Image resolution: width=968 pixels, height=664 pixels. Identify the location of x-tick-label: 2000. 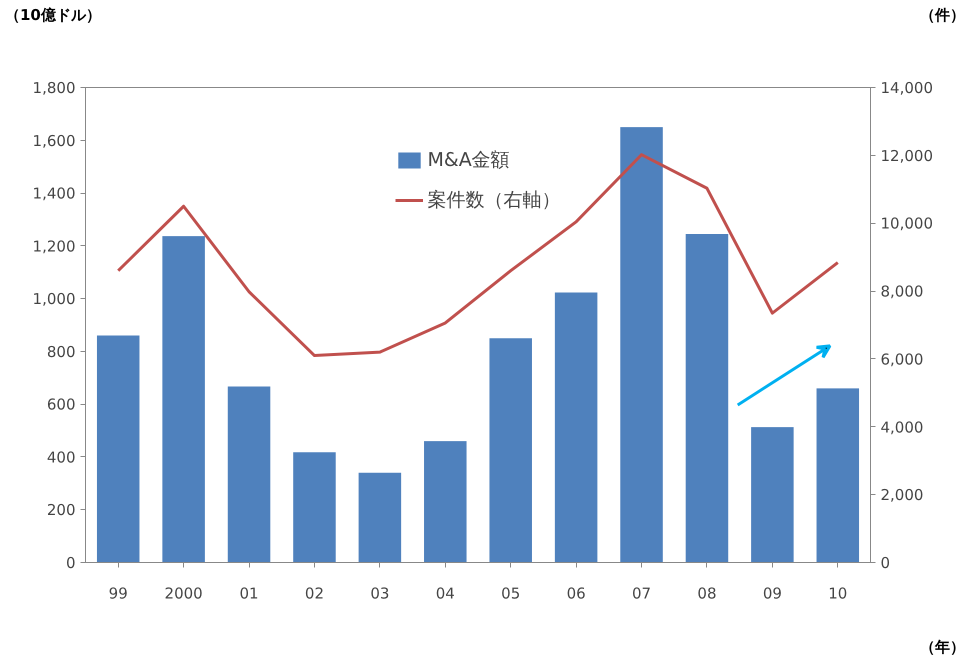
(183, 593).